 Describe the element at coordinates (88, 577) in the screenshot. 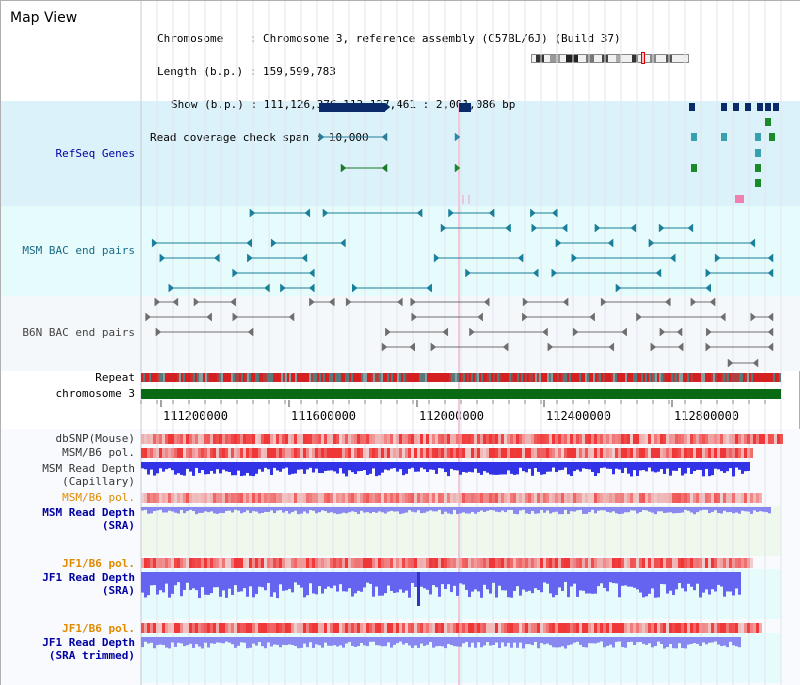

I see `jf1-depth-sra-label-1: JF1 Read Depth` at that location.